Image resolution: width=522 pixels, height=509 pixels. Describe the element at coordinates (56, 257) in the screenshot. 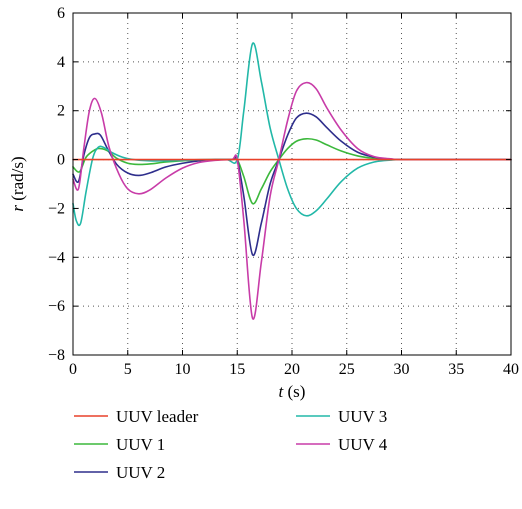

I see `y-tick-label: −4` at that location.